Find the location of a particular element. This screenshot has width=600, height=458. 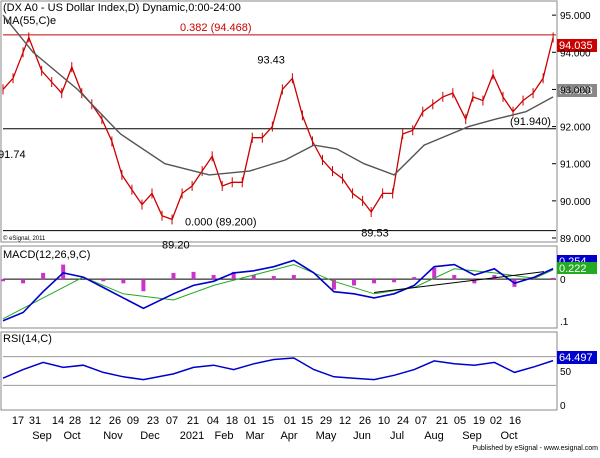

month-label: Feb is located at coordinates (224, 436).